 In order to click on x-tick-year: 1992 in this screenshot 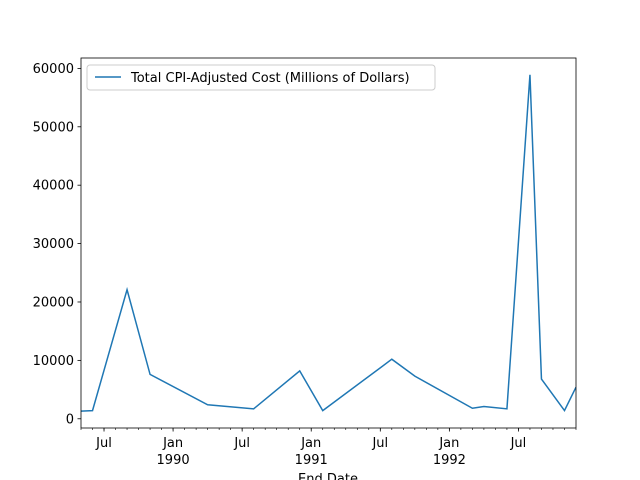, I will do `click(449, 460)`.